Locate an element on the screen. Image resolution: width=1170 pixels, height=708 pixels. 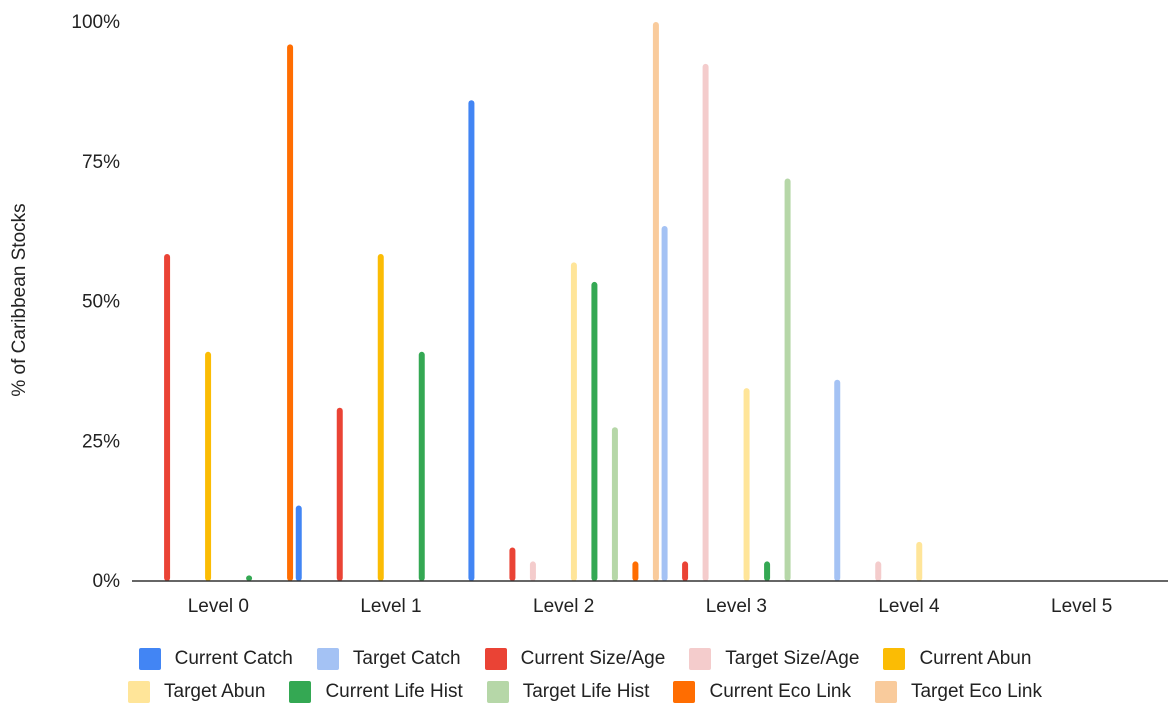
legend-label: Current Size/Age is located at coordinates (593, 658).